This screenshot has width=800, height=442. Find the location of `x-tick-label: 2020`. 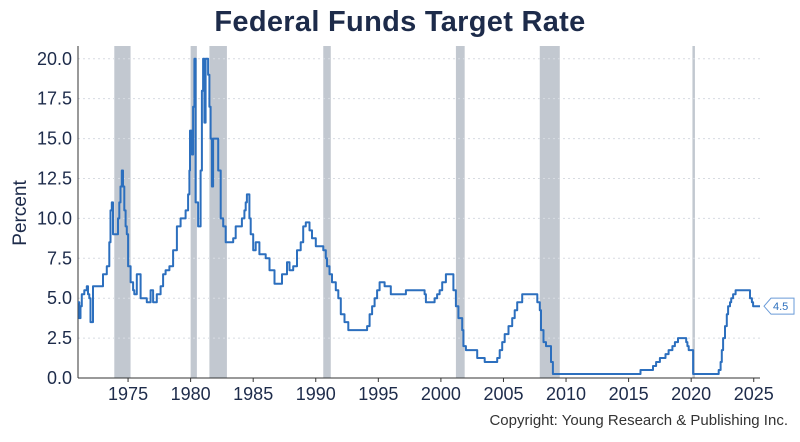

x-tick-label: 2020 is located at coordinates (691, 394).